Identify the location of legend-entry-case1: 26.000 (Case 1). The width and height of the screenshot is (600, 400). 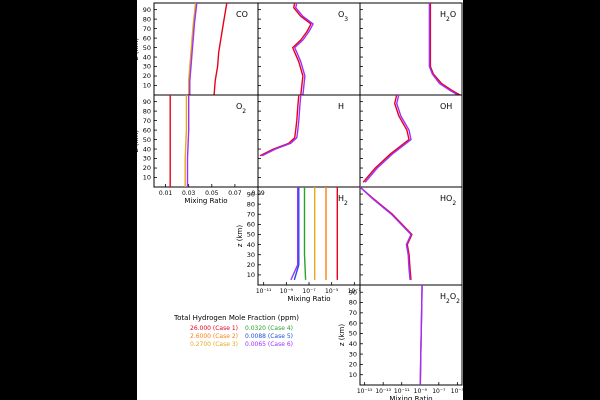
(214, 328).